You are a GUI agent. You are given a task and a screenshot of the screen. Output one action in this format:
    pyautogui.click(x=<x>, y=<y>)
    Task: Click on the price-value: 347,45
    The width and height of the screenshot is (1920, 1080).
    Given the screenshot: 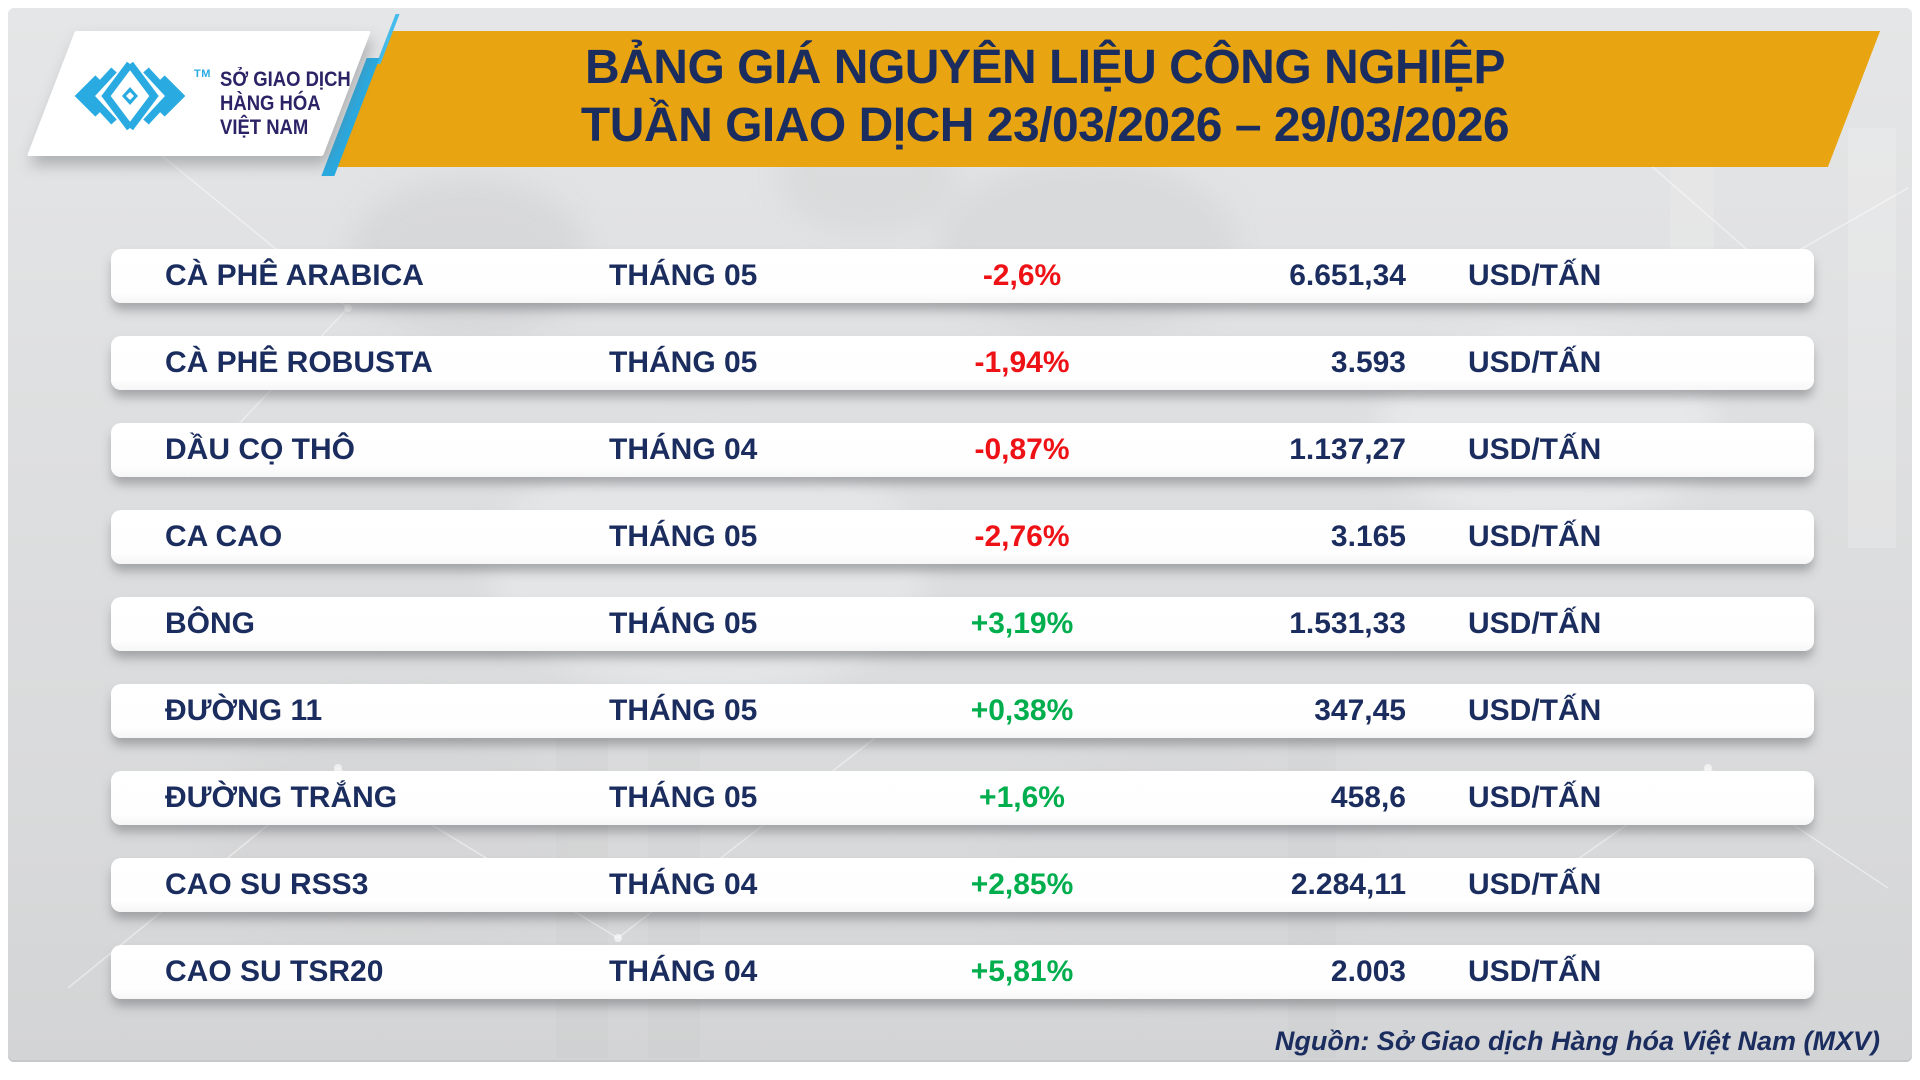 What is the action you would take?
    pyautogui.click(x=1360, y=710)
    